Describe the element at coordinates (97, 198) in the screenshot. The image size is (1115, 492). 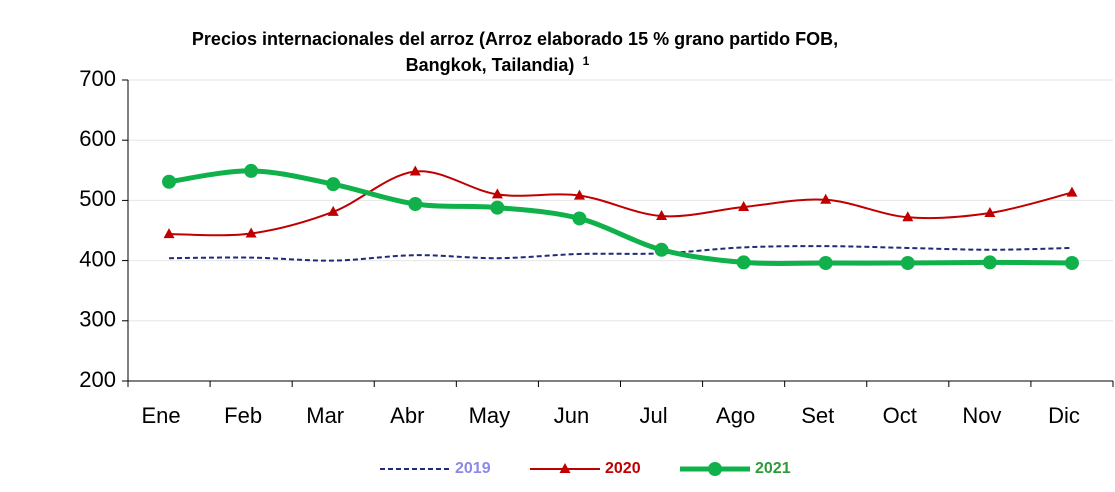
I see `y-tick-label: 500` at that location.